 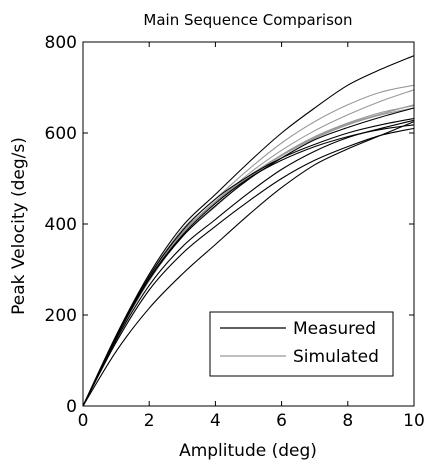 What do you see at coordinates (215, 421) in the screenshot?
I see `x-tick-label: 4` at bounding box center [215, 421].